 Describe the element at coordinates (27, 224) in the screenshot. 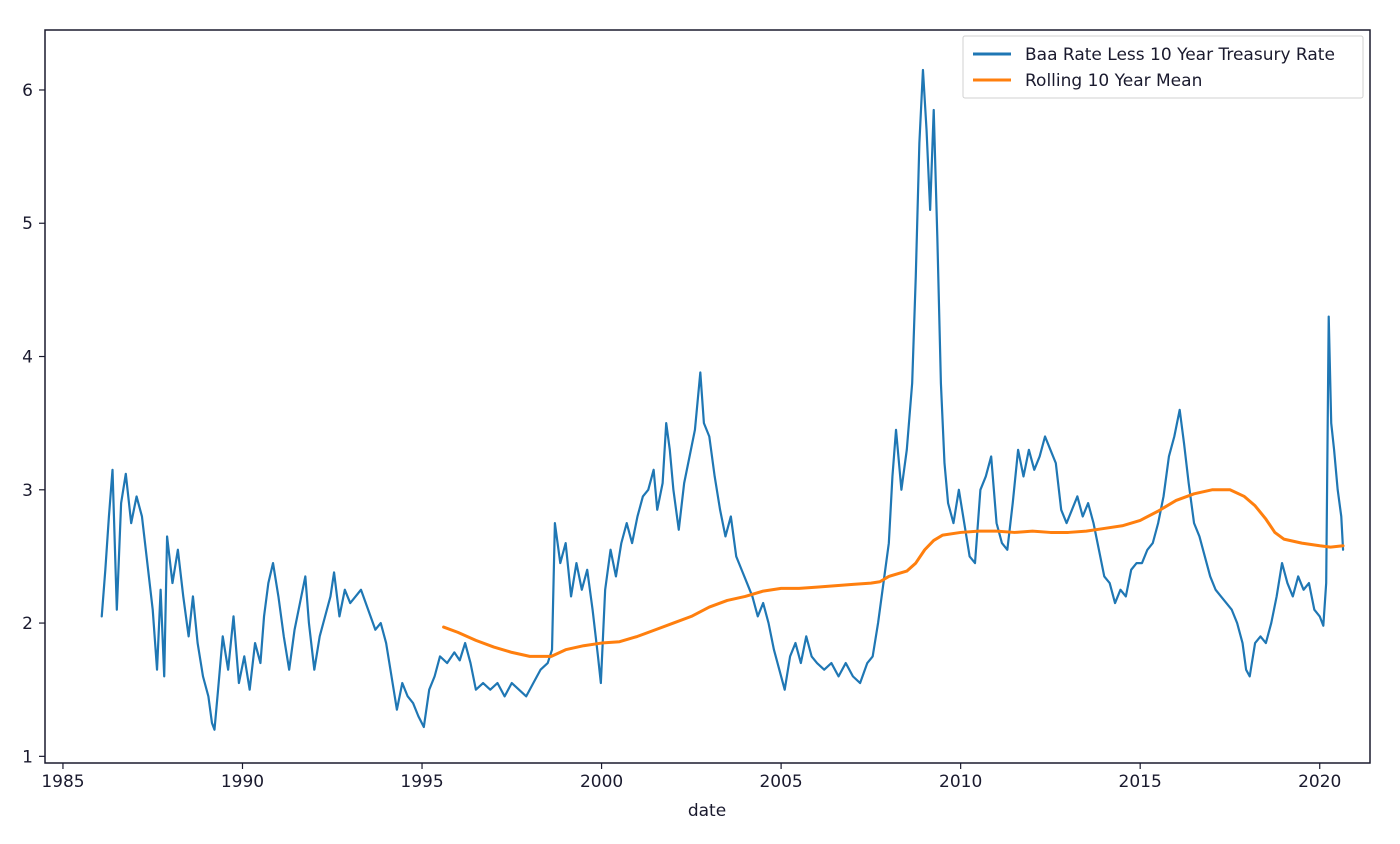

I see `y-tick-label: 5` at that location.